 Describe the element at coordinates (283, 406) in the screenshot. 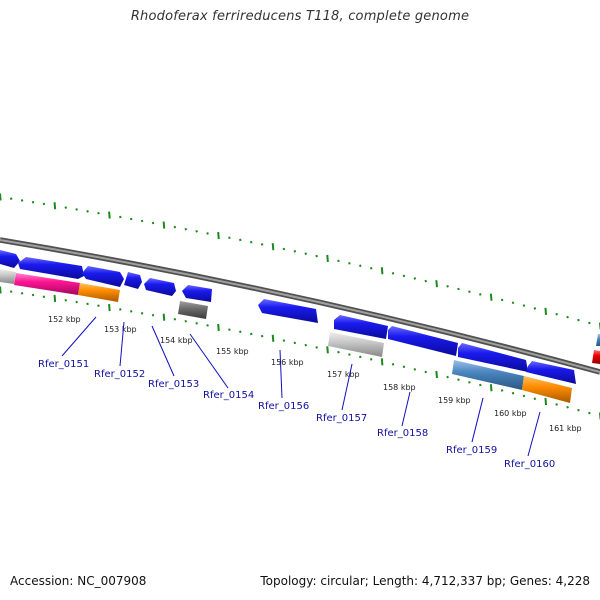

I see `gene-label-rfer-0156: Rfer_0156` at that location.